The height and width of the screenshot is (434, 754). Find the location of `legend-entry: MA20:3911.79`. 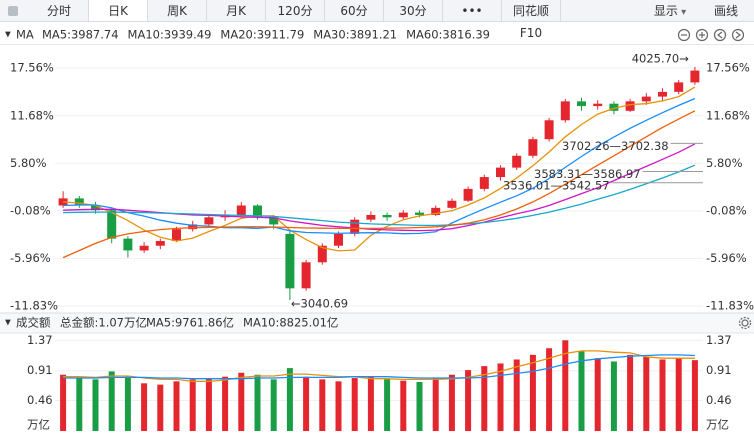

legend-entry: MA20:3911.79 is located at coordinates (262, 35).